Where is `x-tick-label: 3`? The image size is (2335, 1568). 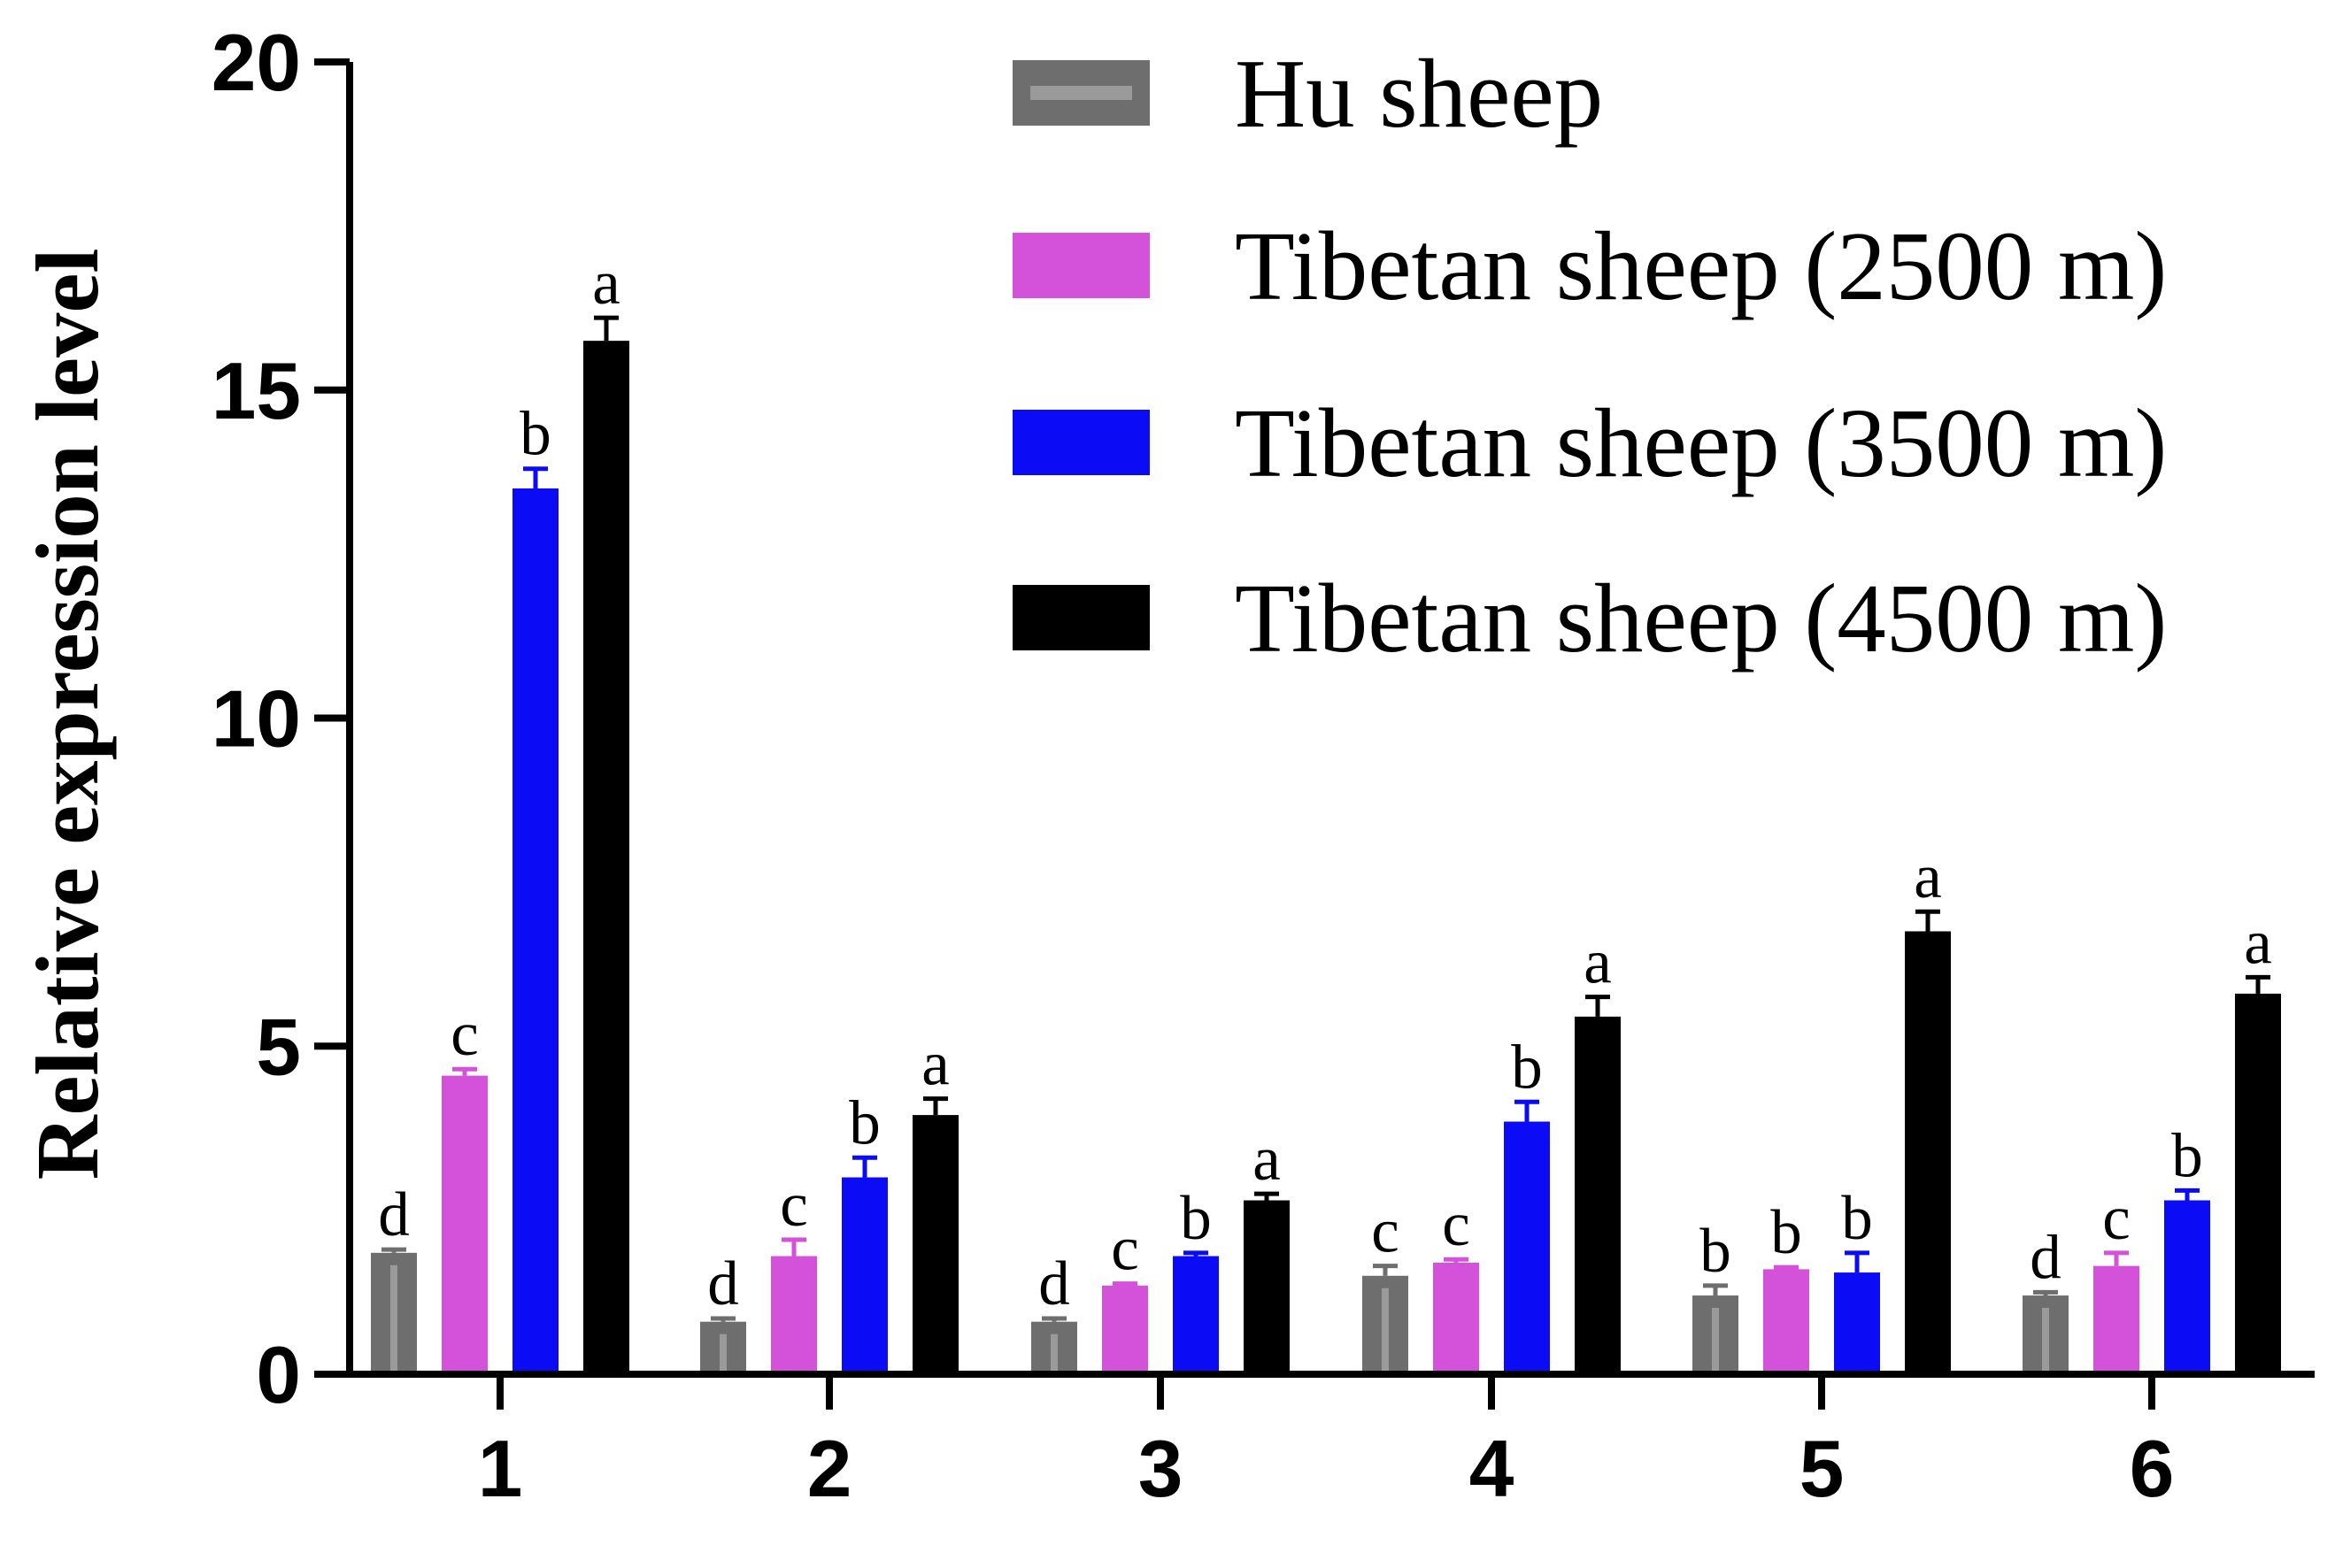 x-tick-label: 3 is located at coordinates (1160, 1469).